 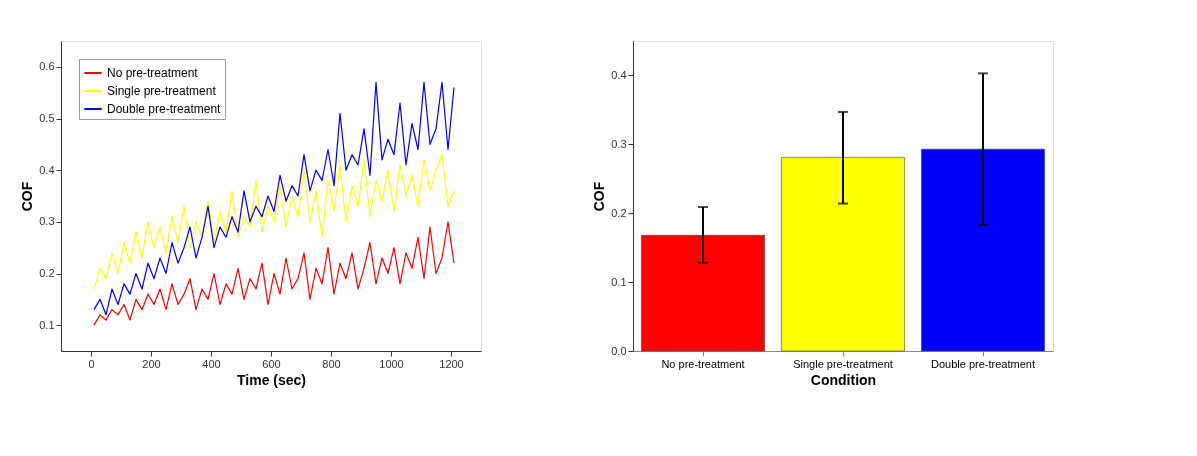 I want to click on x-axis-title: Condition, so click(x=843, y=379).